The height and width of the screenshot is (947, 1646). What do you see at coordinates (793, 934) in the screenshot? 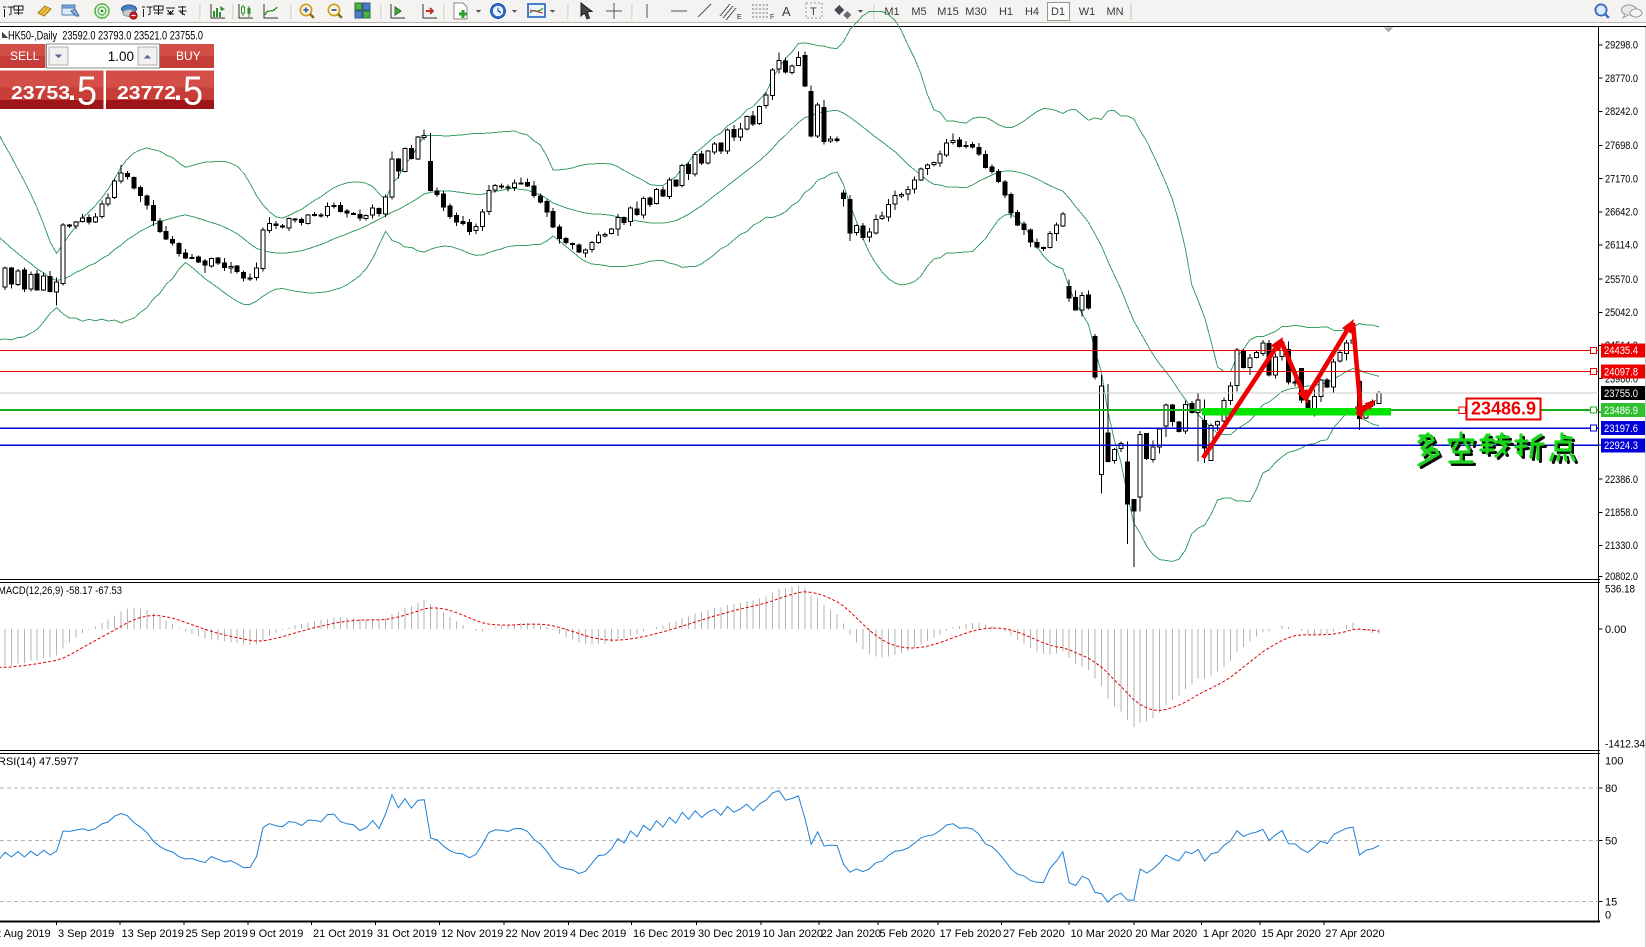
I see `svg-text: 10 Jan 2020` at bounding box center [793, 934].